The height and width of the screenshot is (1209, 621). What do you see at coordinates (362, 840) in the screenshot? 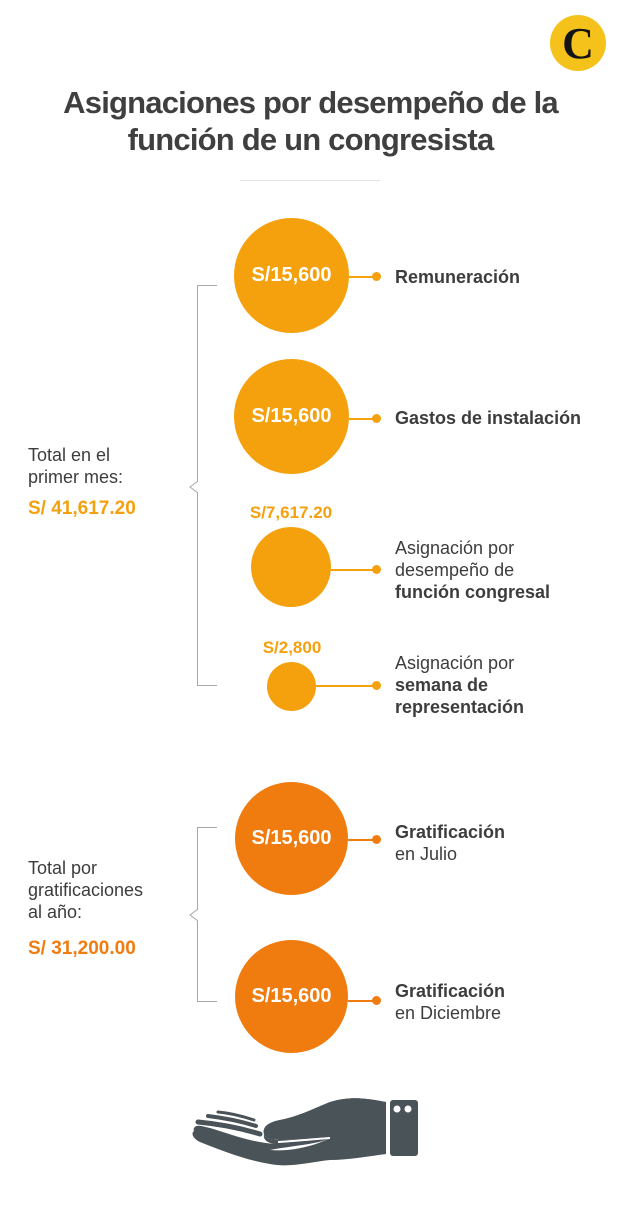
I see `gratificacion-julio-connector` at bounding box center [362, 840].